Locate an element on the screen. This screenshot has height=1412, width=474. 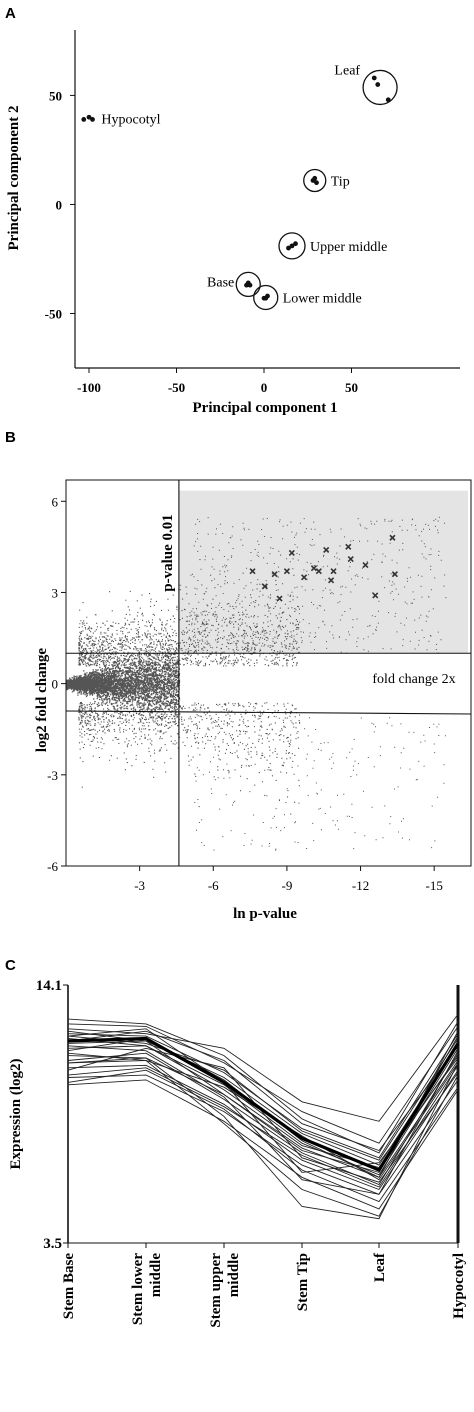
profile-category-label: Stem Base is located at coordinates (69, 1286).